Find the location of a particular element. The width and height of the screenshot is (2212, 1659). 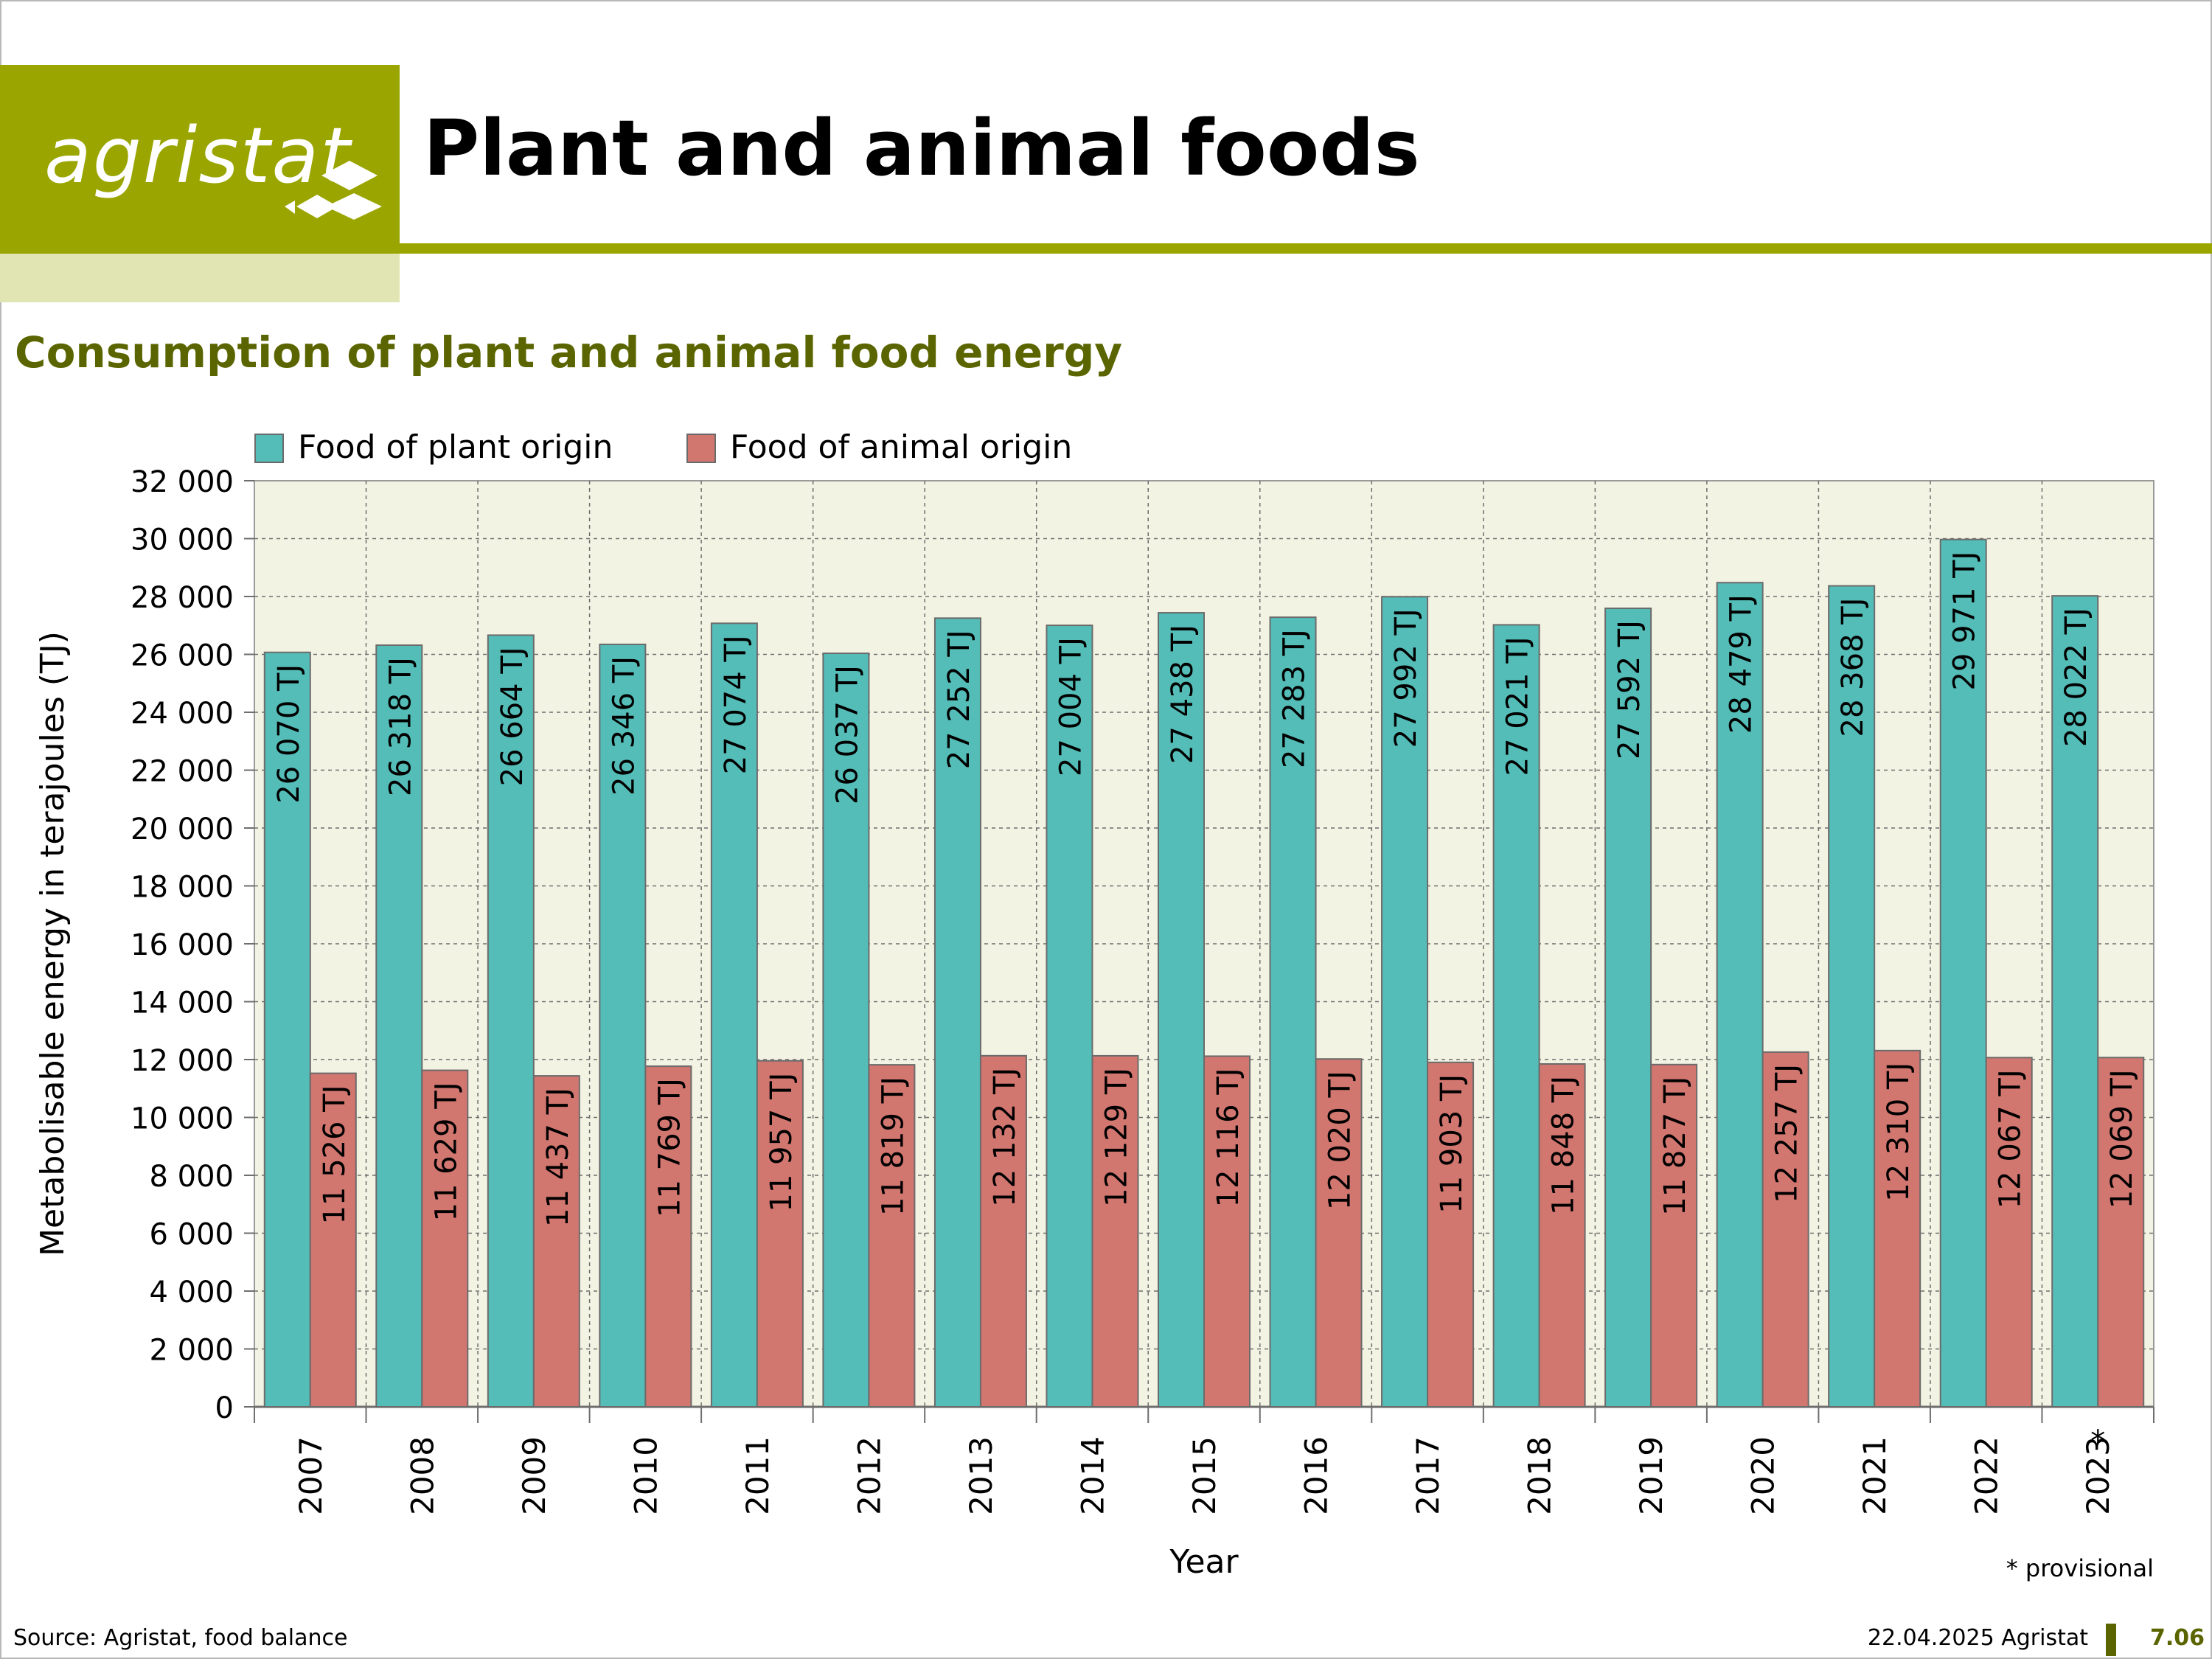

source-note: Source: Agristat, food balance is located at coordinates (180, 1638).